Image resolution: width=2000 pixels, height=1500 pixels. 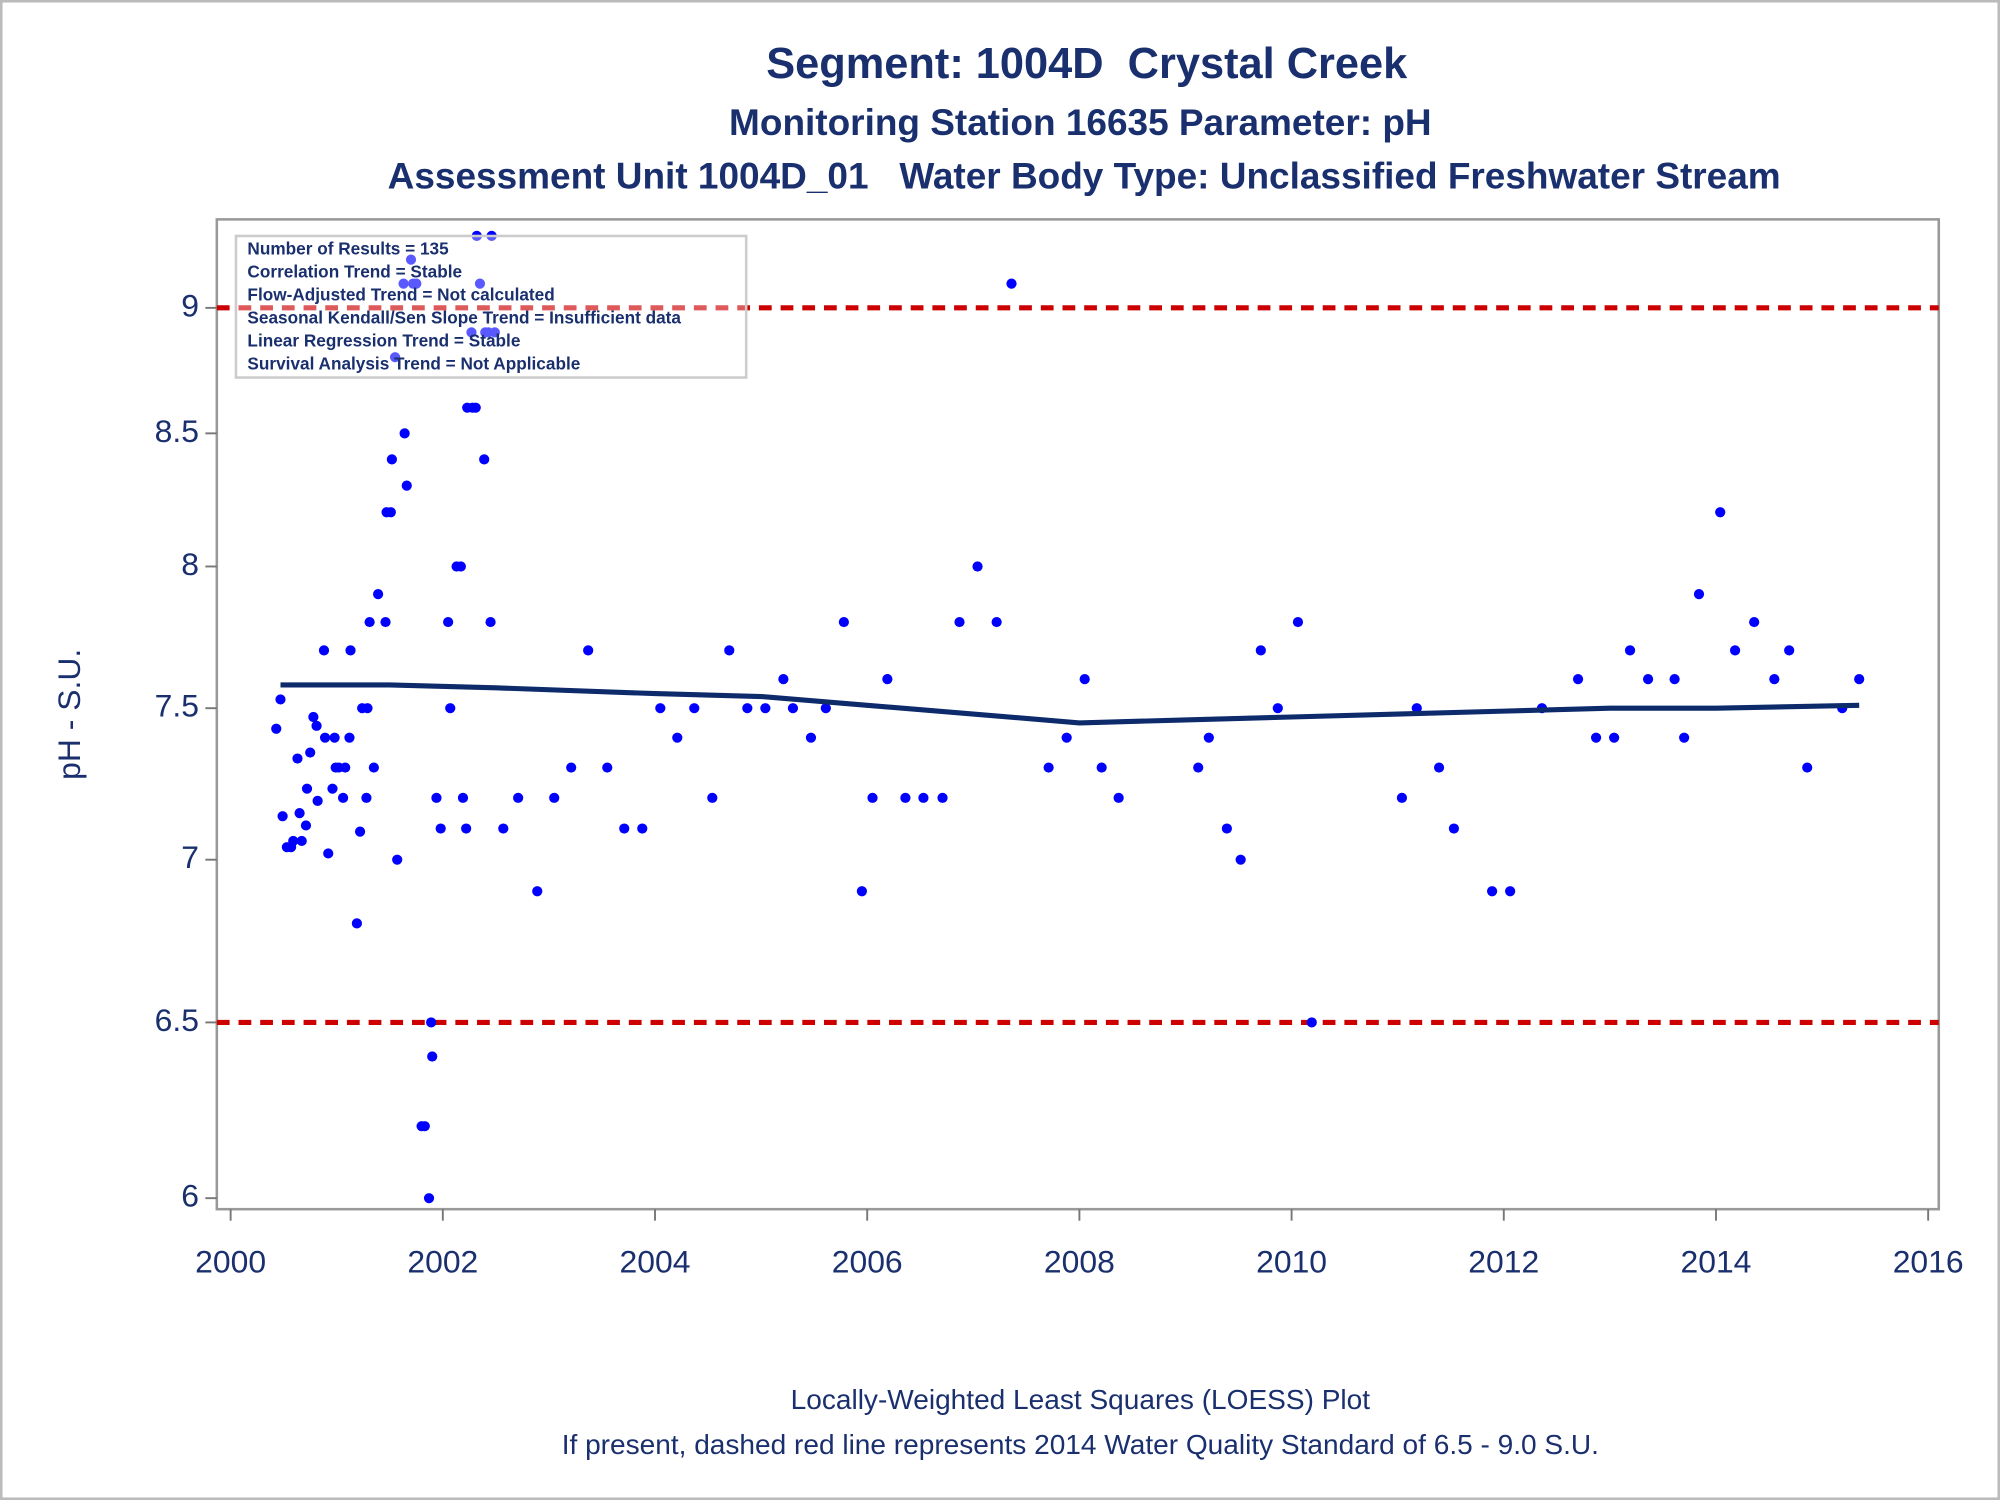 What do you see at coordinates (69, 714) in the screenshot?
I see `y-axis-label: pH - S.U.` at bounding box center [69, 714].